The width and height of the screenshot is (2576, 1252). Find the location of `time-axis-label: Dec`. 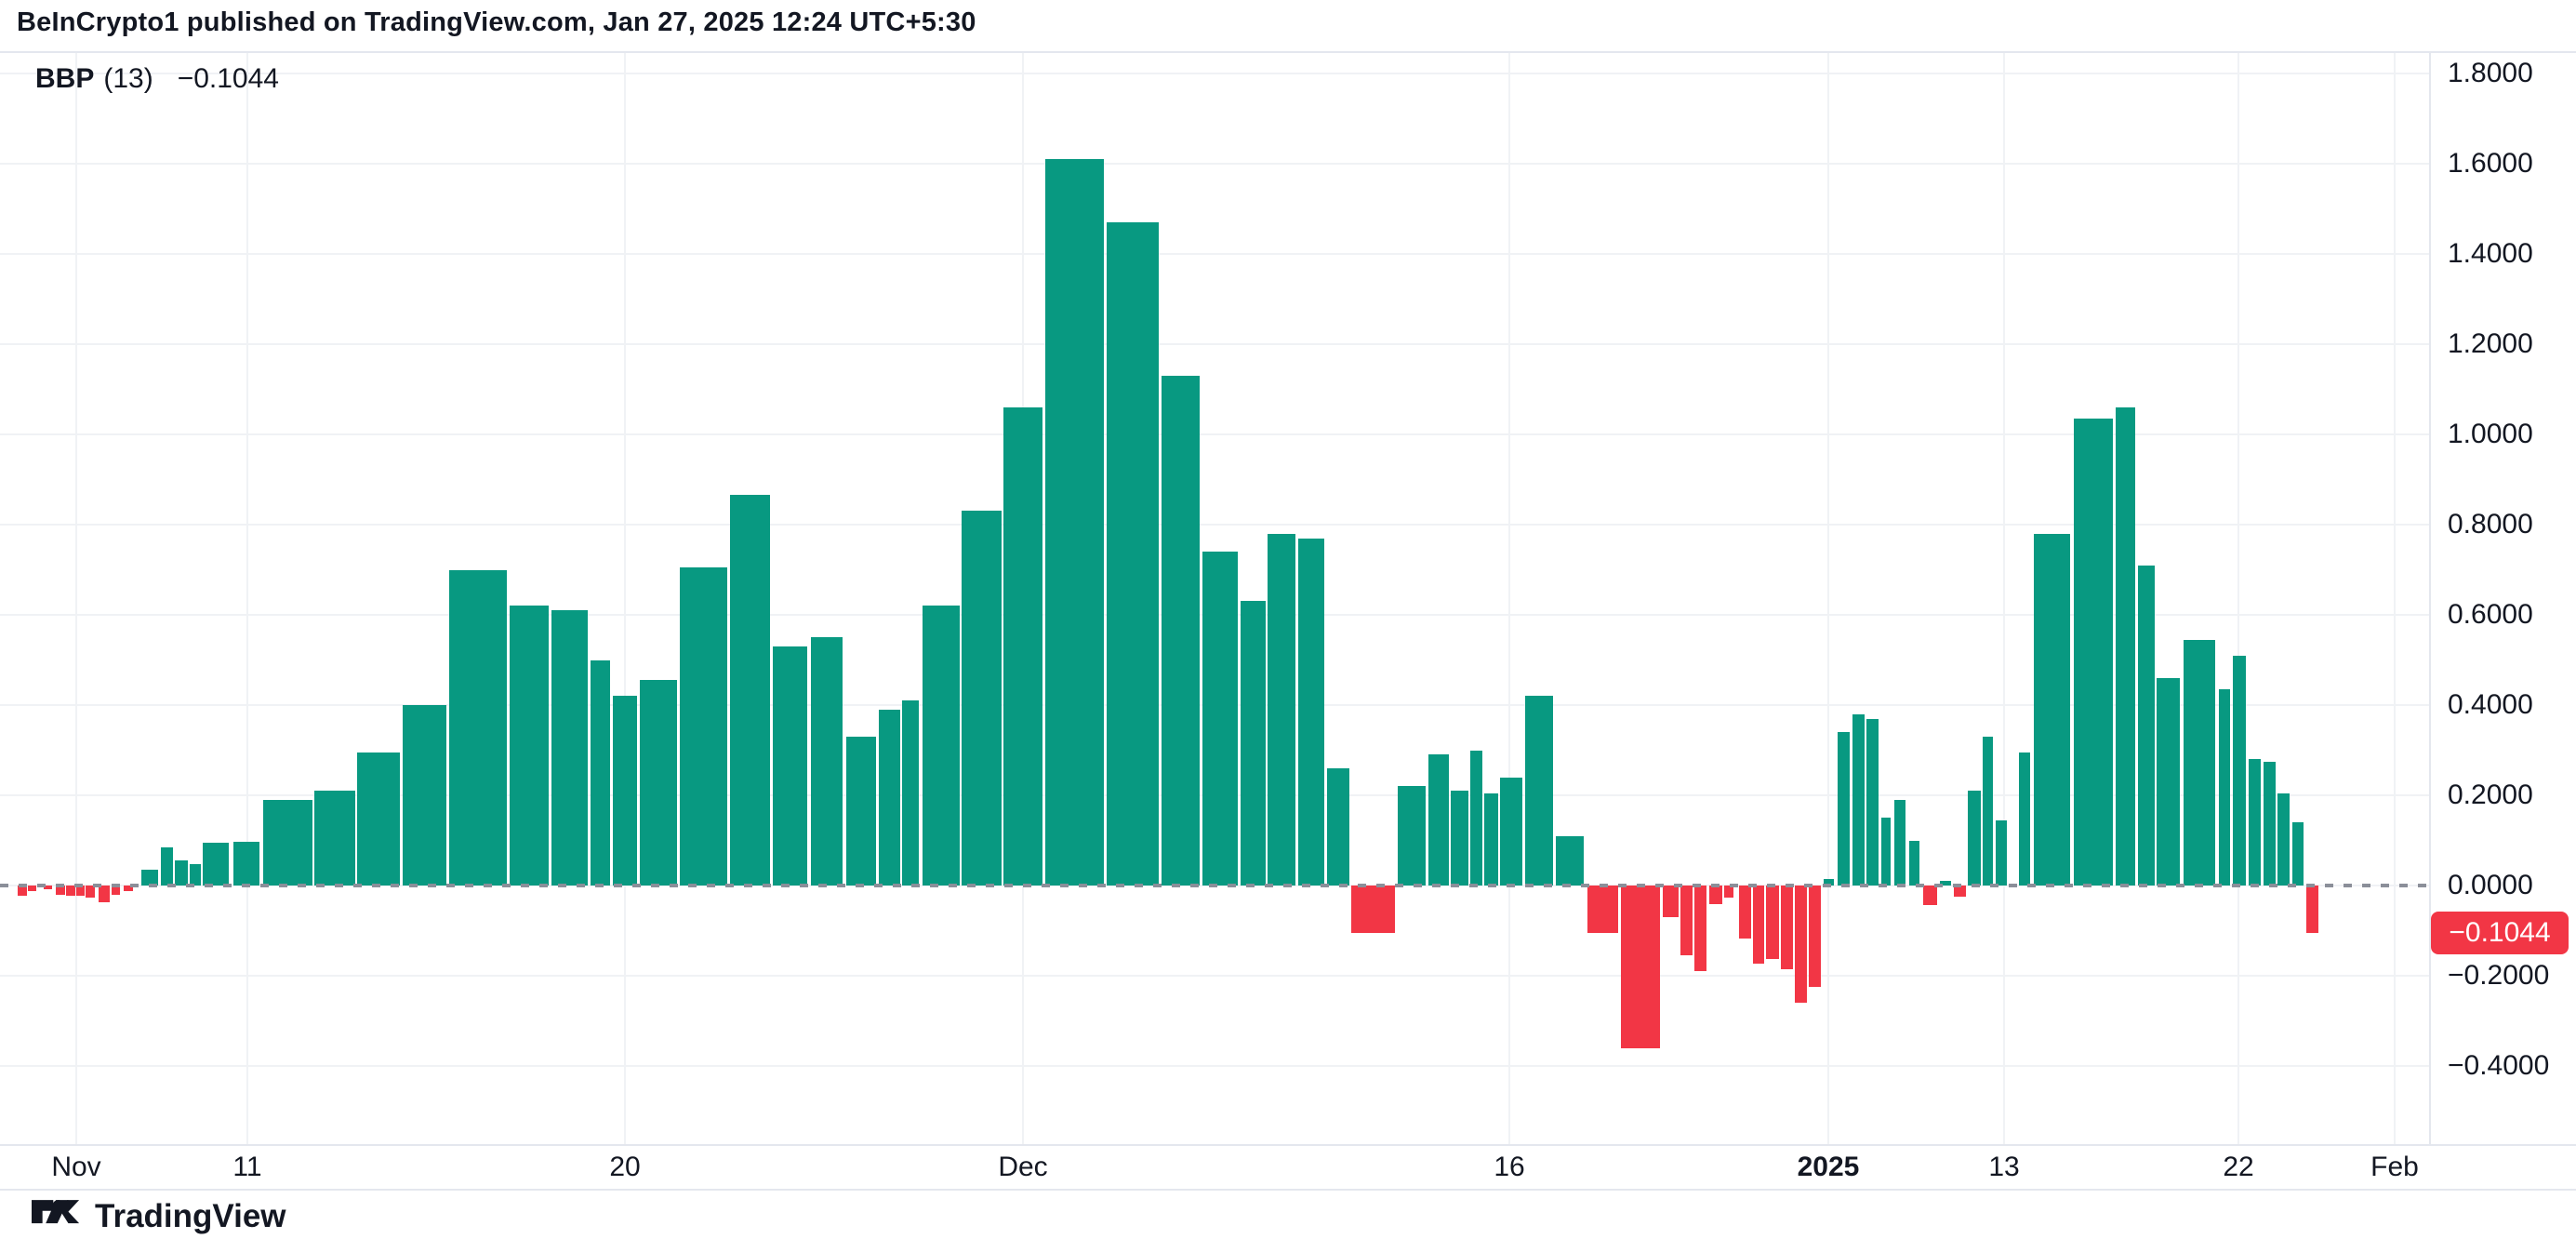

time-axis-label: Dec is located at coordinates (1023, 1167).